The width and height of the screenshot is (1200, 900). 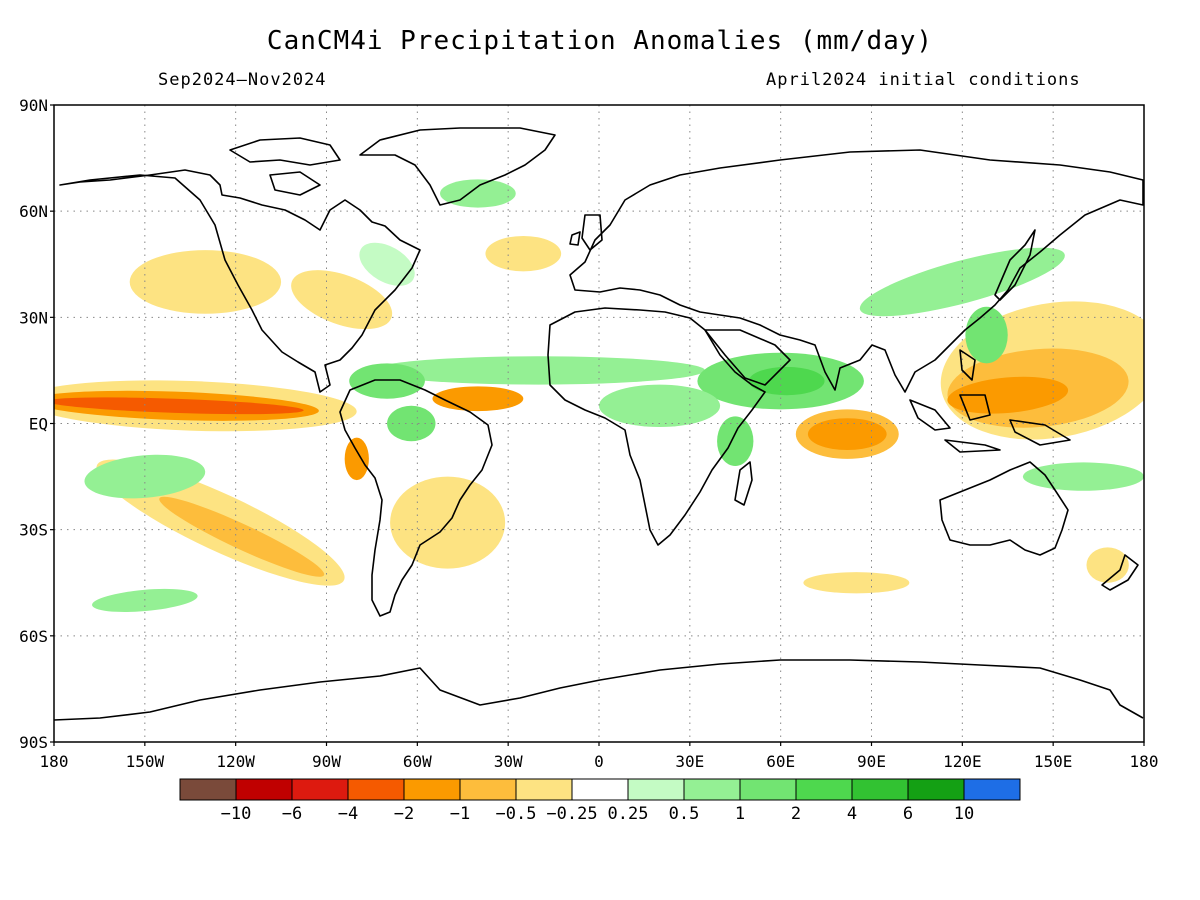 What do you see at coordinates (417, 761) in the screenshot?
I see `lon-tick-label: 60W` at bounding box center [417, 761].